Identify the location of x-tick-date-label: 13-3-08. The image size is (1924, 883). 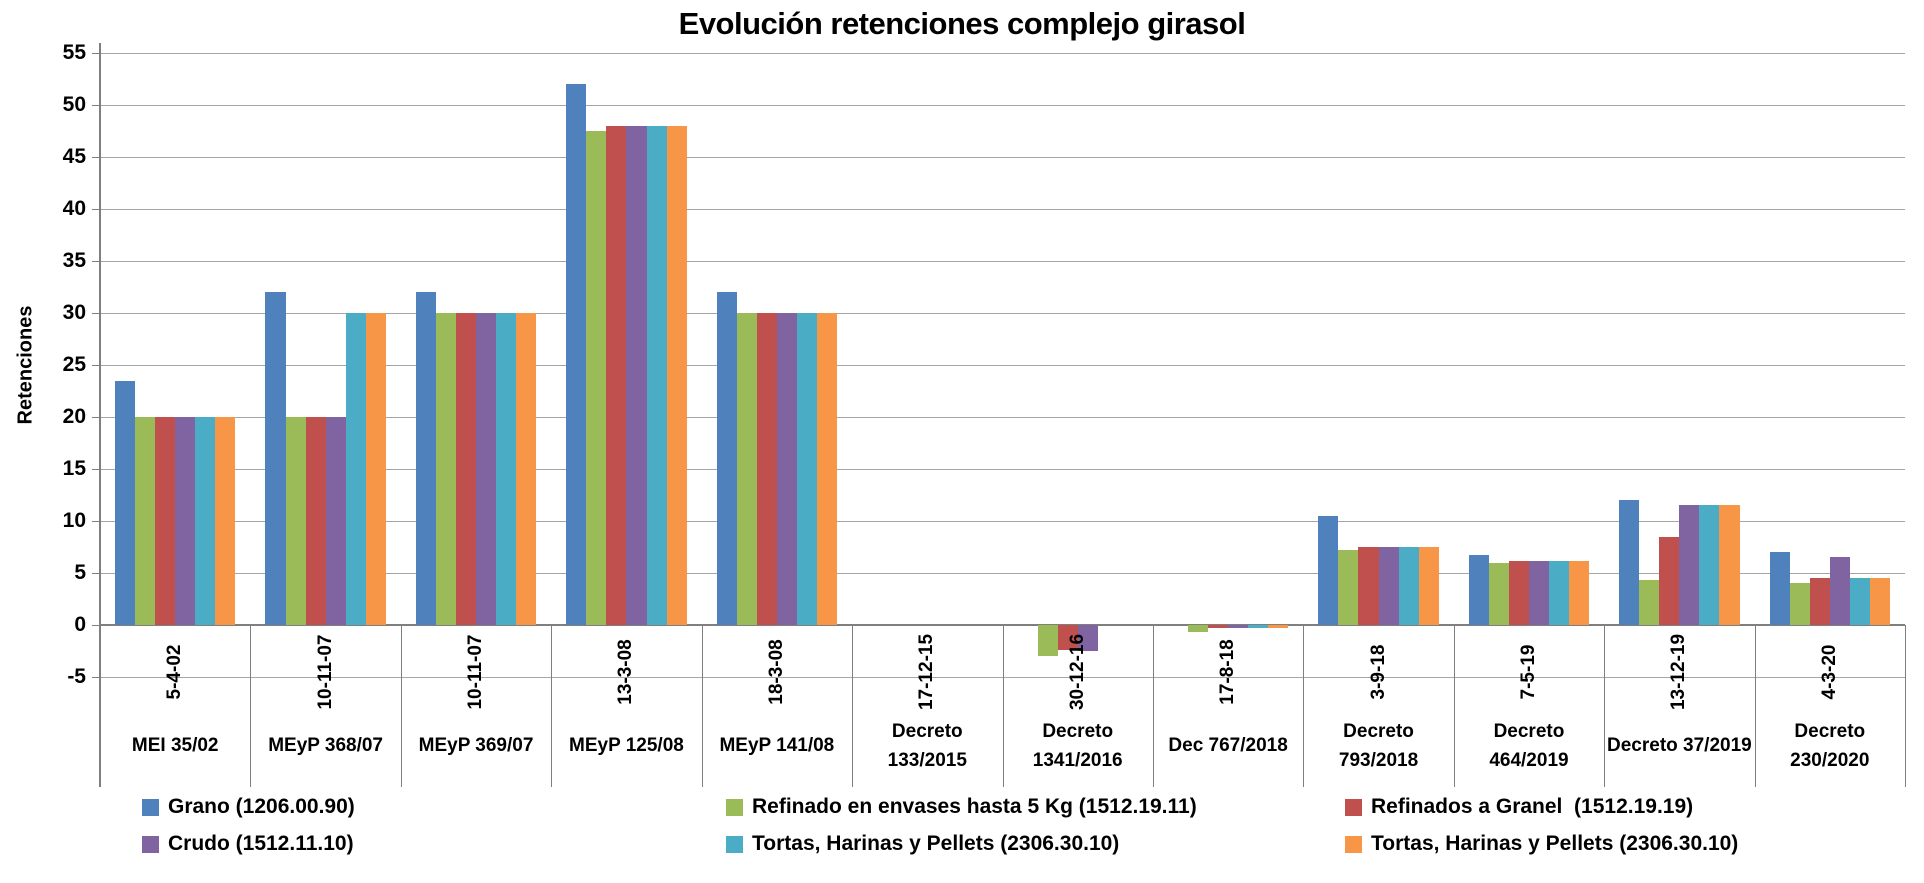
(626, 672).